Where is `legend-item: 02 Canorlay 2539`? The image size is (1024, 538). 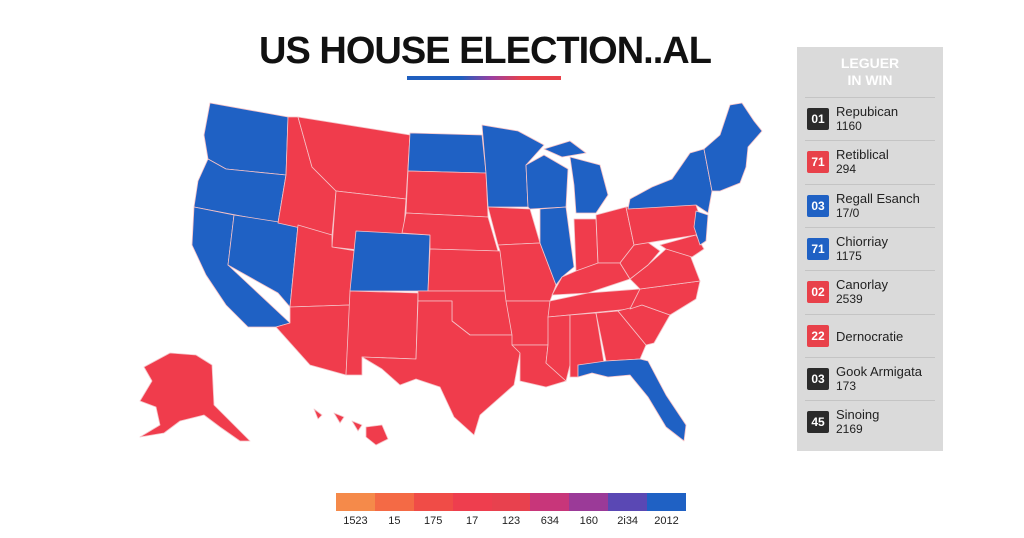 legend-item: 02 Canorlay 2539 is located at coordinates (870, 291).